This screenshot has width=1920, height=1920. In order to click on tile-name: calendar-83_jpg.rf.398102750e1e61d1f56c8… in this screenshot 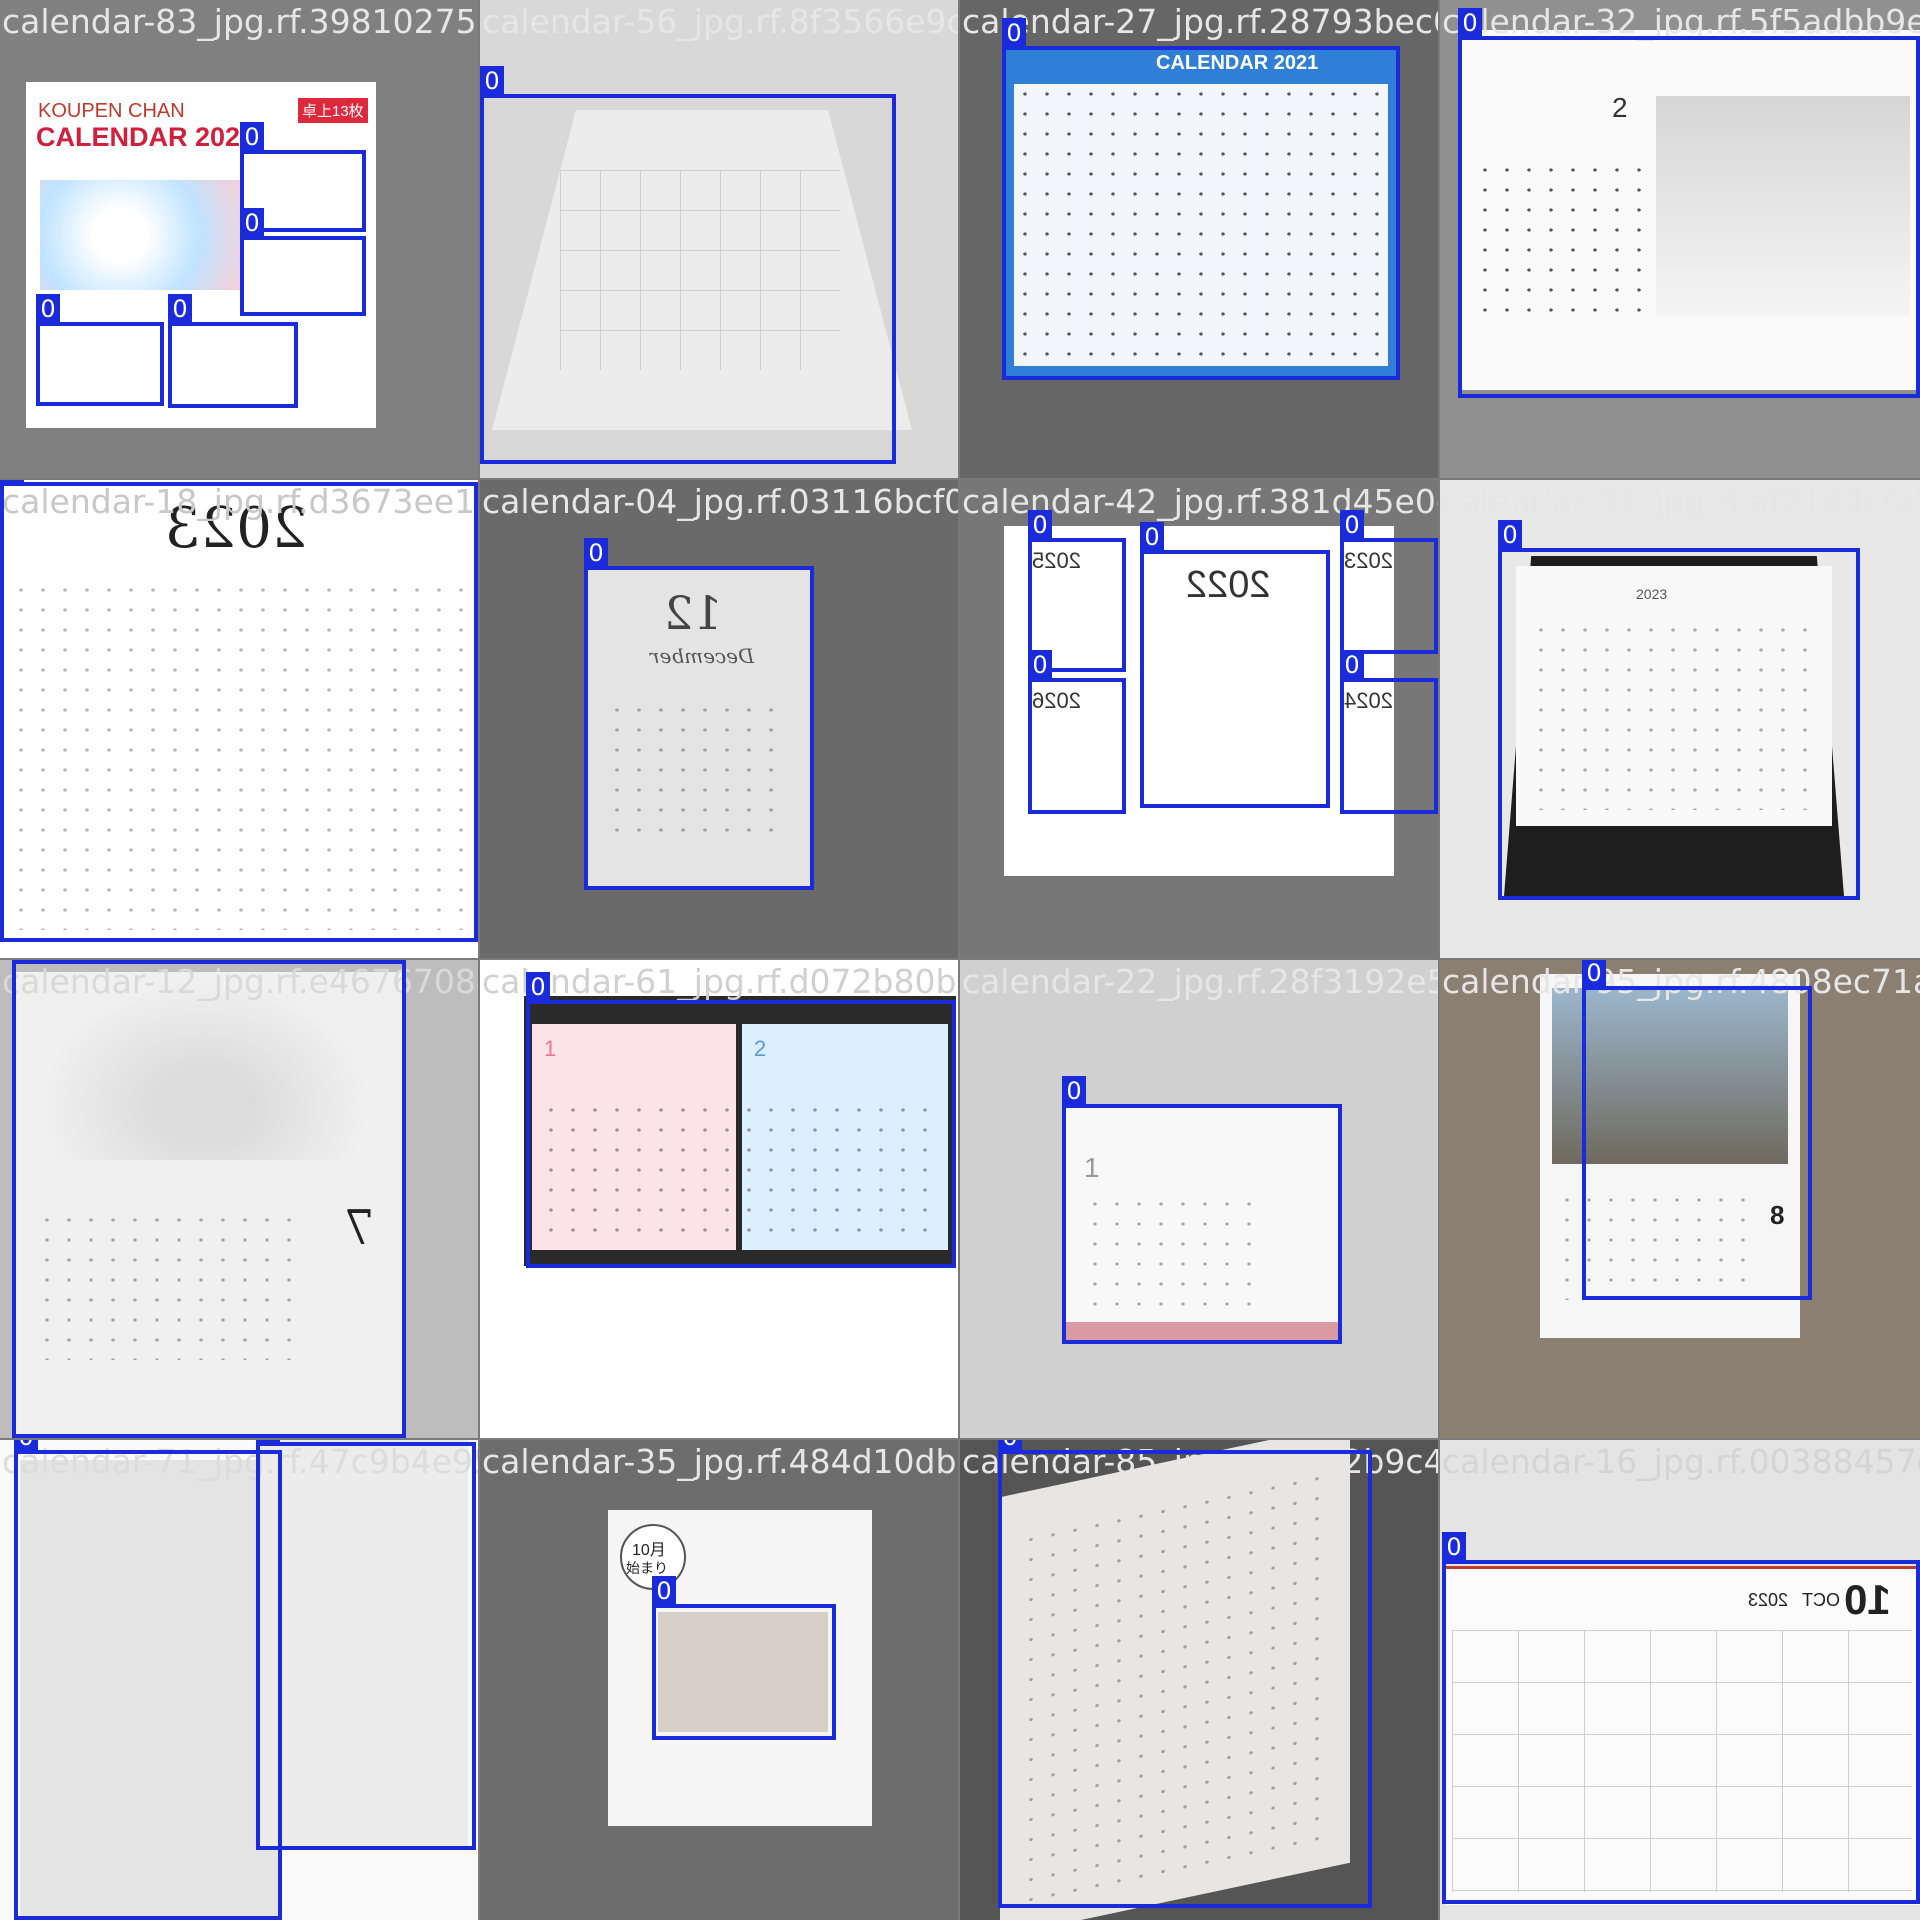, I will do `click(240, 21)`.